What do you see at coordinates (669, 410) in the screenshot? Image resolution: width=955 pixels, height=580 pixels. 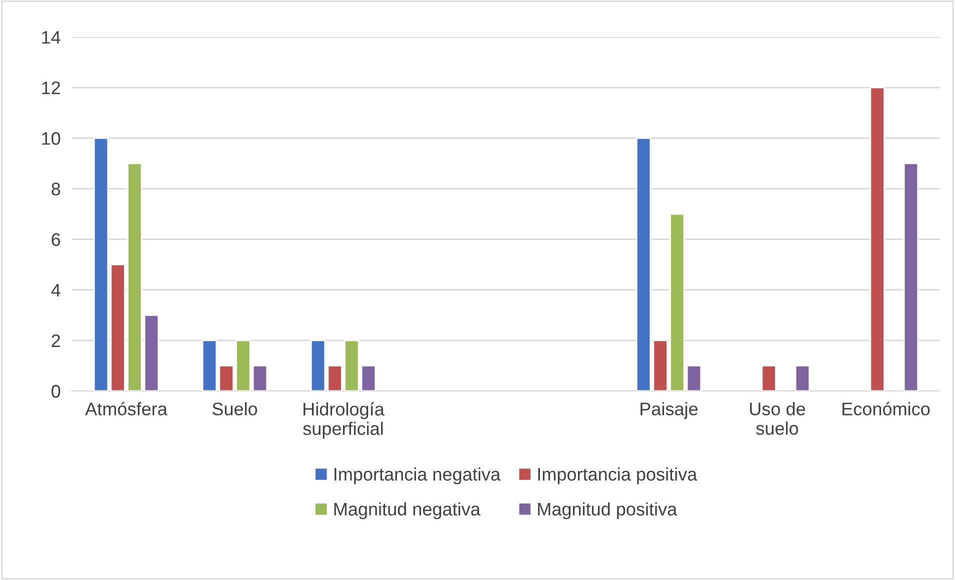 I see `x-tick-label: Paisaje` at bounding box center [669, 410].